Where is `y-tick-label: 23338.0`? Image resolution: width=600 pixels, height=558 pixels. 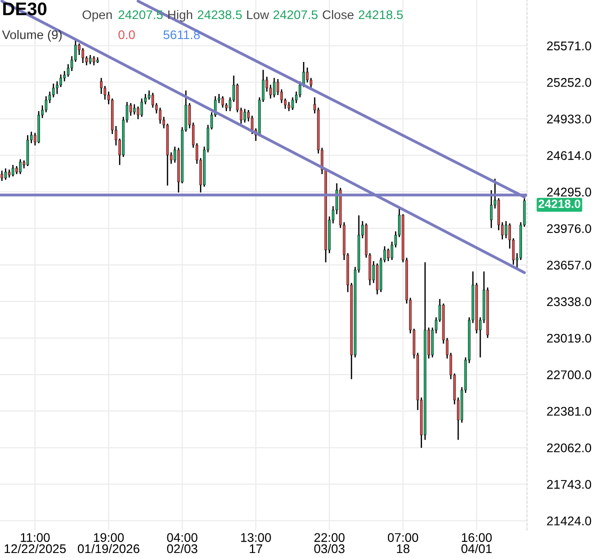 y-tick-label: 23338.0 is located at coordinates (569, 301).